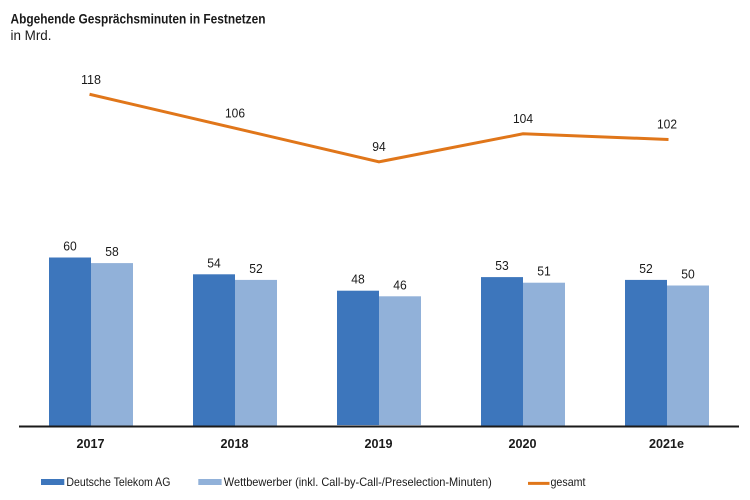 The width and height of the screenshot is (750, 500). Describe the element at coordinates (358, 279) in the screenshot. I see `svg-text: 48` at that location.